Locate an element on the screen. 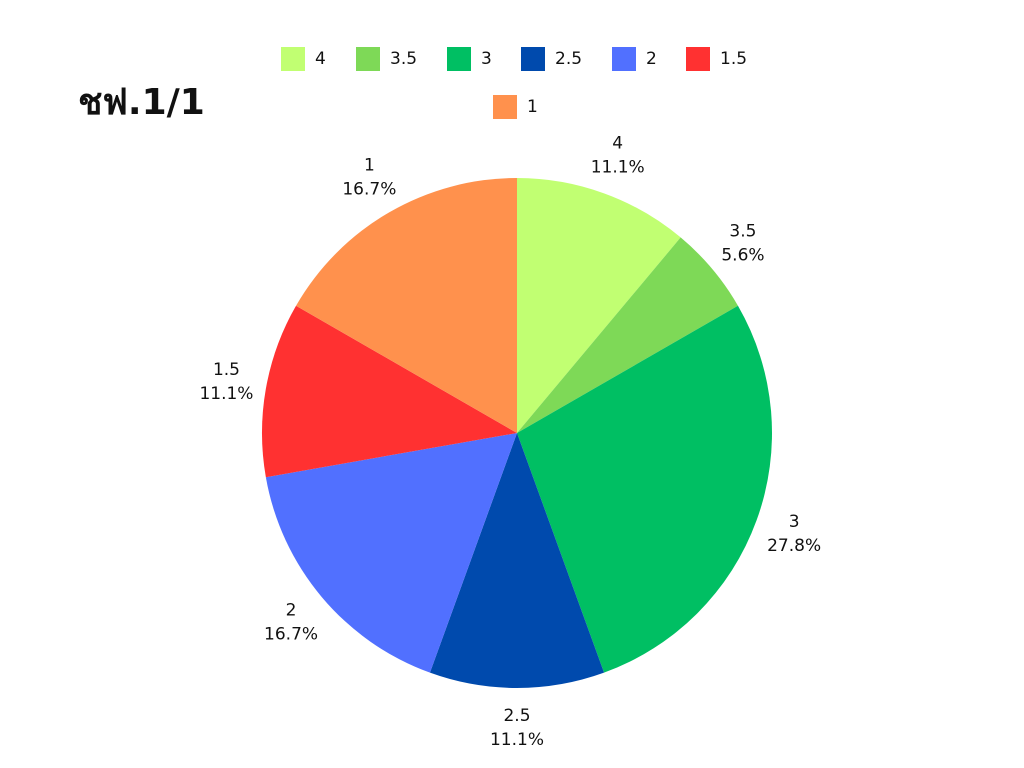 This screenshot has width=1024, height=768. legend-label: 2 is located at coordinates (651, 59).